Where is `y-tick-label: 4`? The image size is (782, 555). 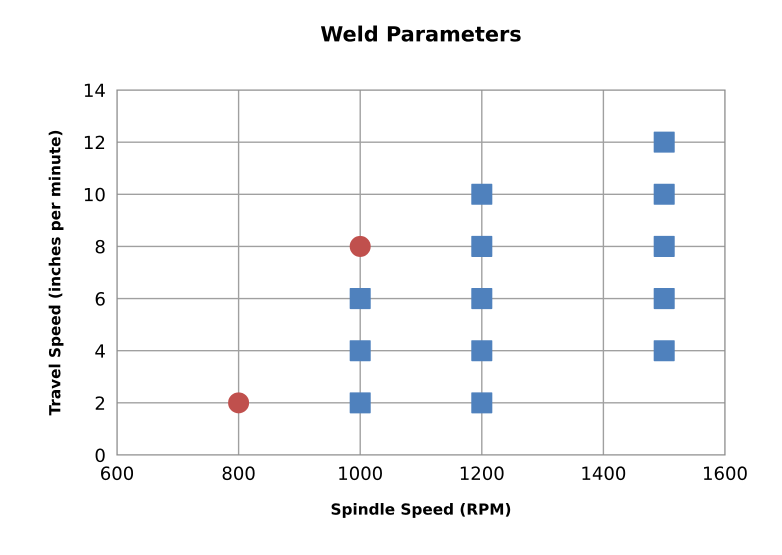
y-tick-label: 4 is located at coordinates (100, 351).